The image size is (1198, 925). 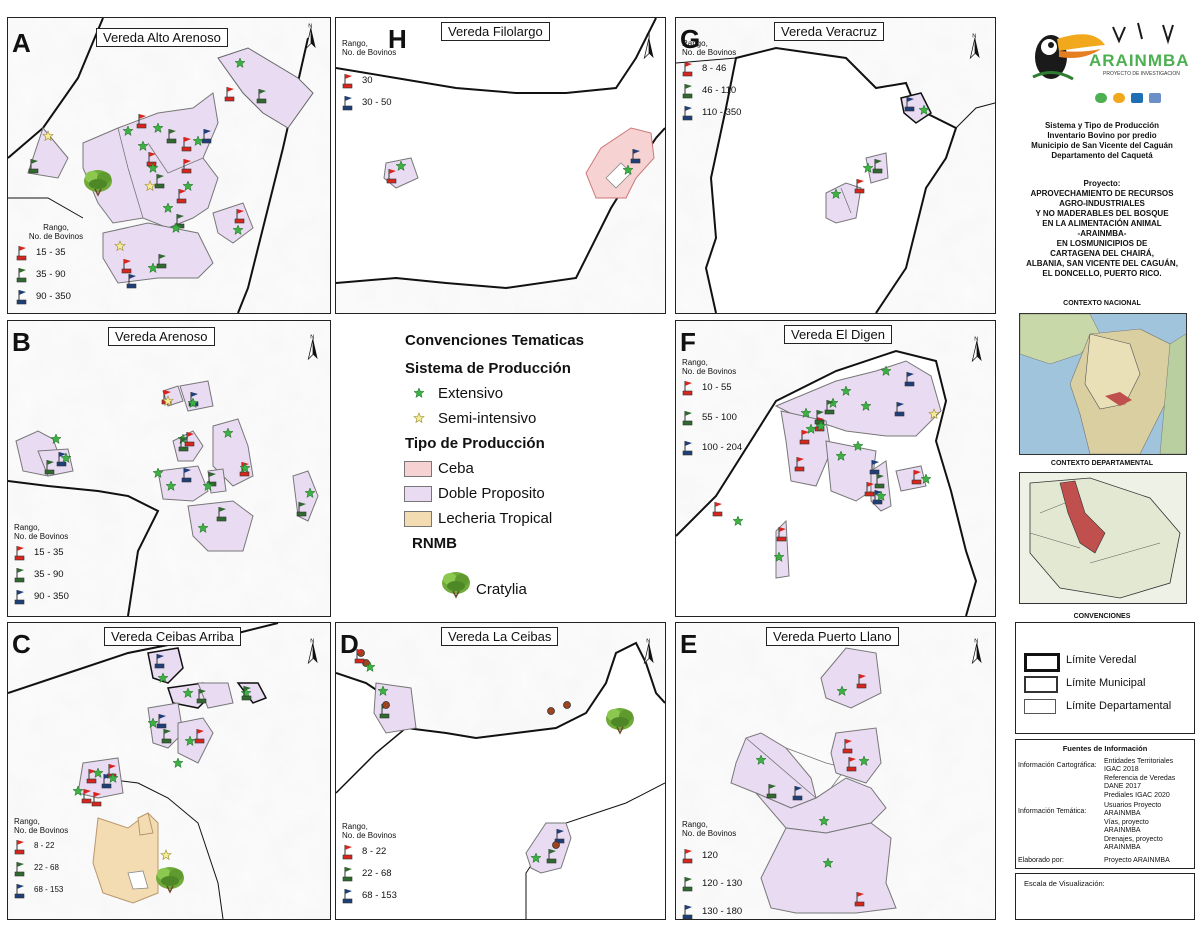 I want to click on legend-label: 15 - 35, so click(x=49, y=552).